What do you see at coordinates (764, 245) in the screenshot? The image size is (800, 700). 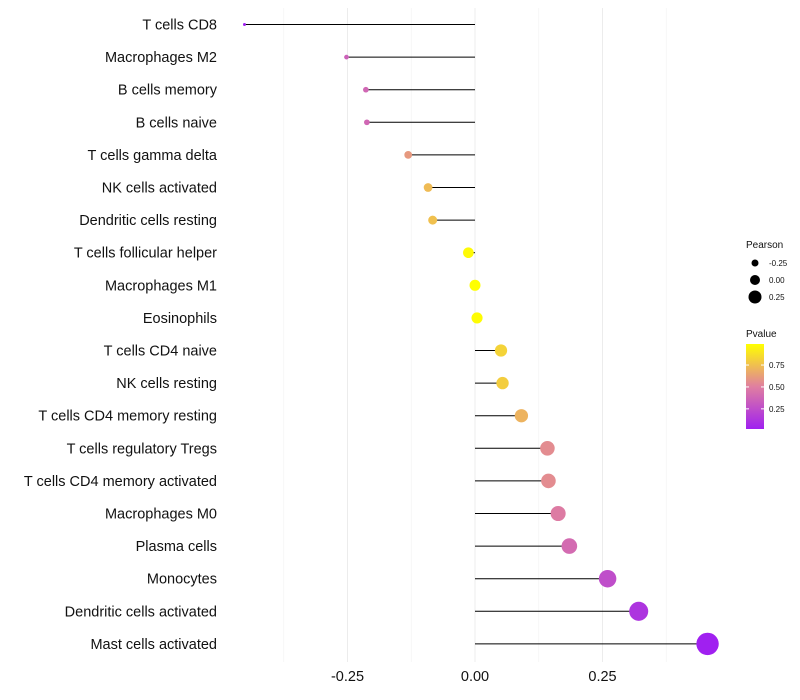 I see `size-legend-title: Pearson` at bounding box center [764, 245].